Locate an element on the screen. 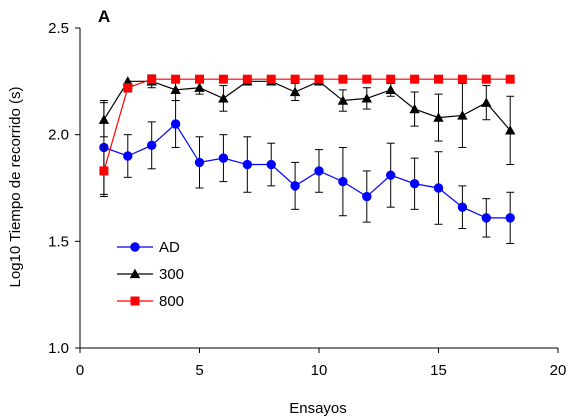 The width and height of the screenshot is (575, 419). legend-item-800: 800 is located at coordinates (150, 301).